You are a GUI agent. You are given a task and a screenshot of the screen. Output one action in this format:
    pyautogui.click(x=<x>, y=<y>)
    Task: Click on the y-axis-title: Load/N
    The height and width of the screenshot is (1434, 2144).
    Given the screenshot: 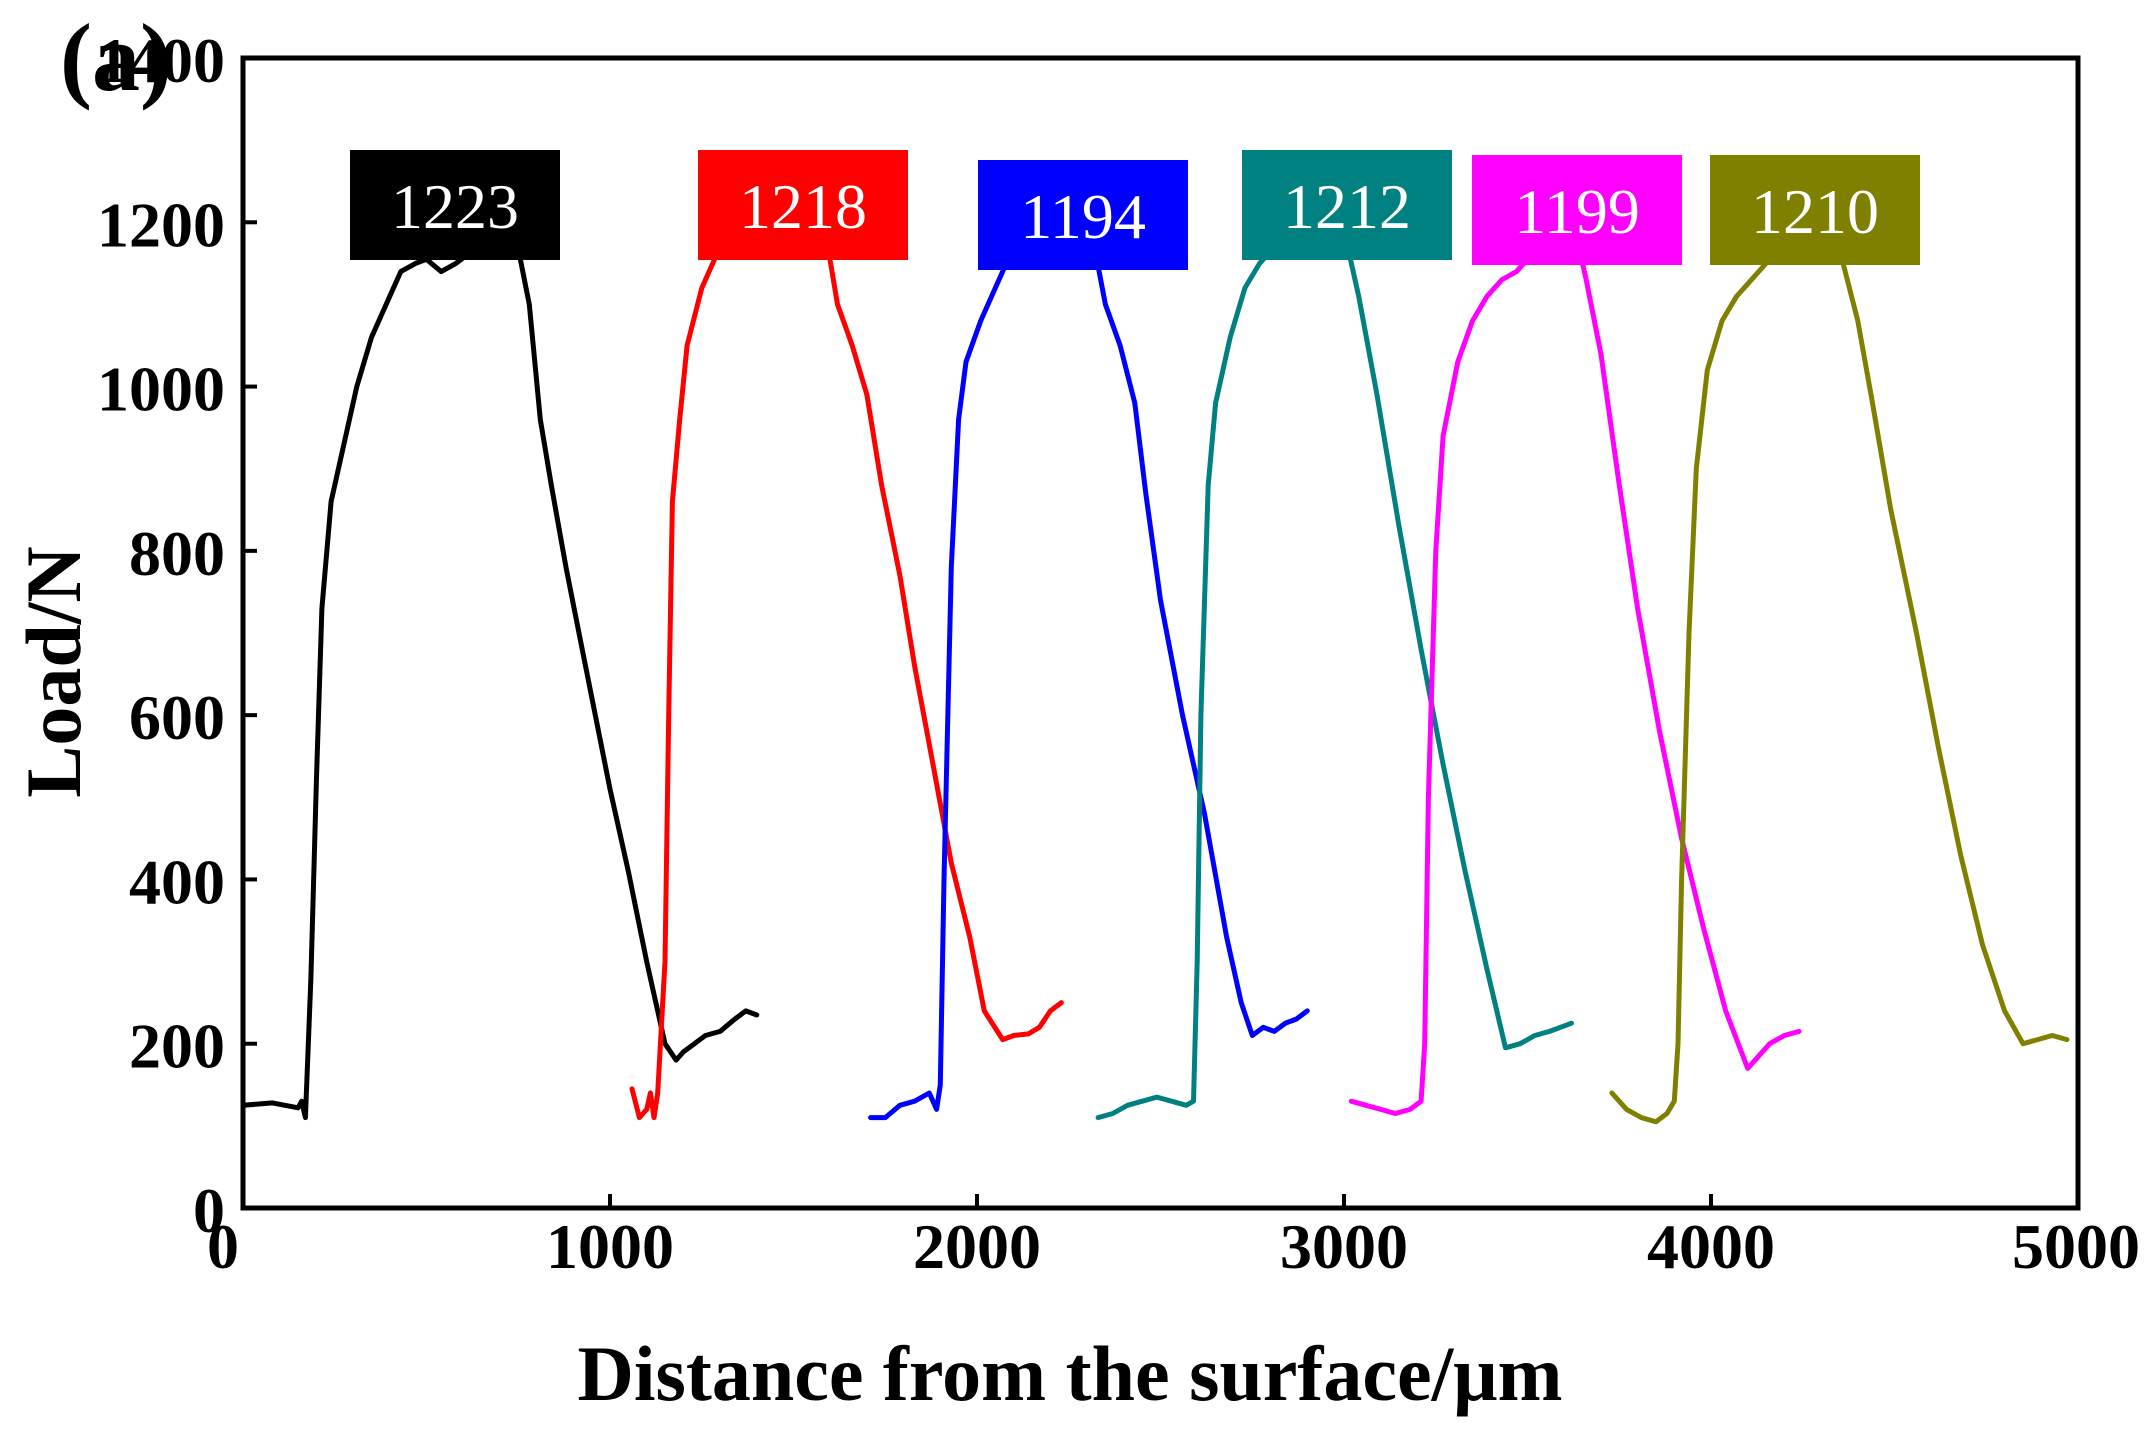 What is the action you would take?
    pyautogui.click(x=53, y=671)
    